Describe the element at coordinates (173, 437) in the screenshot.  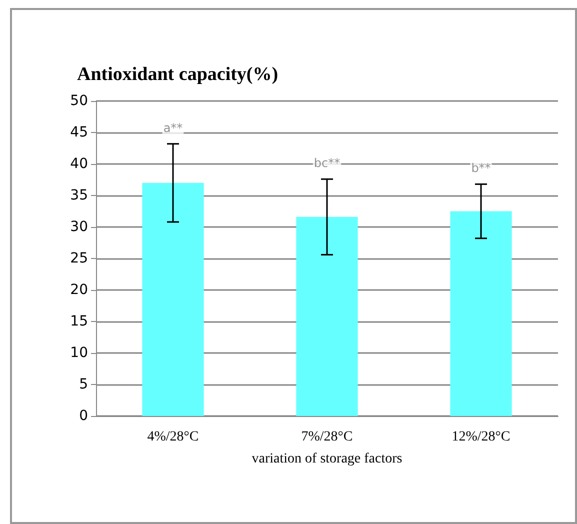
I see `x-tick-label: 4%/28°C` at that location.